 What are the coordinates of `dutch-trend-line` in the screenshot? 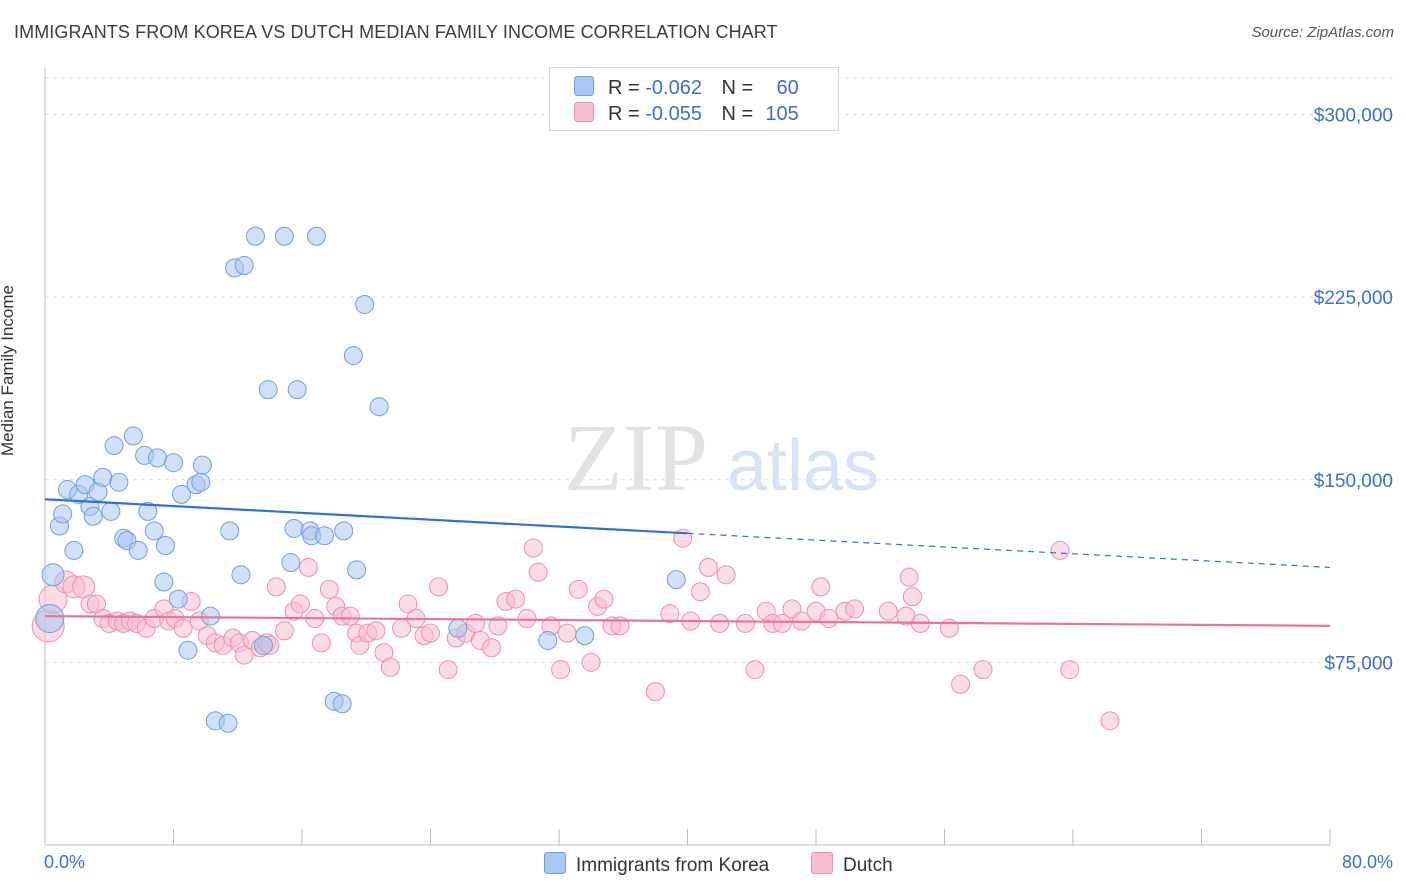 It's located at (687, 621).